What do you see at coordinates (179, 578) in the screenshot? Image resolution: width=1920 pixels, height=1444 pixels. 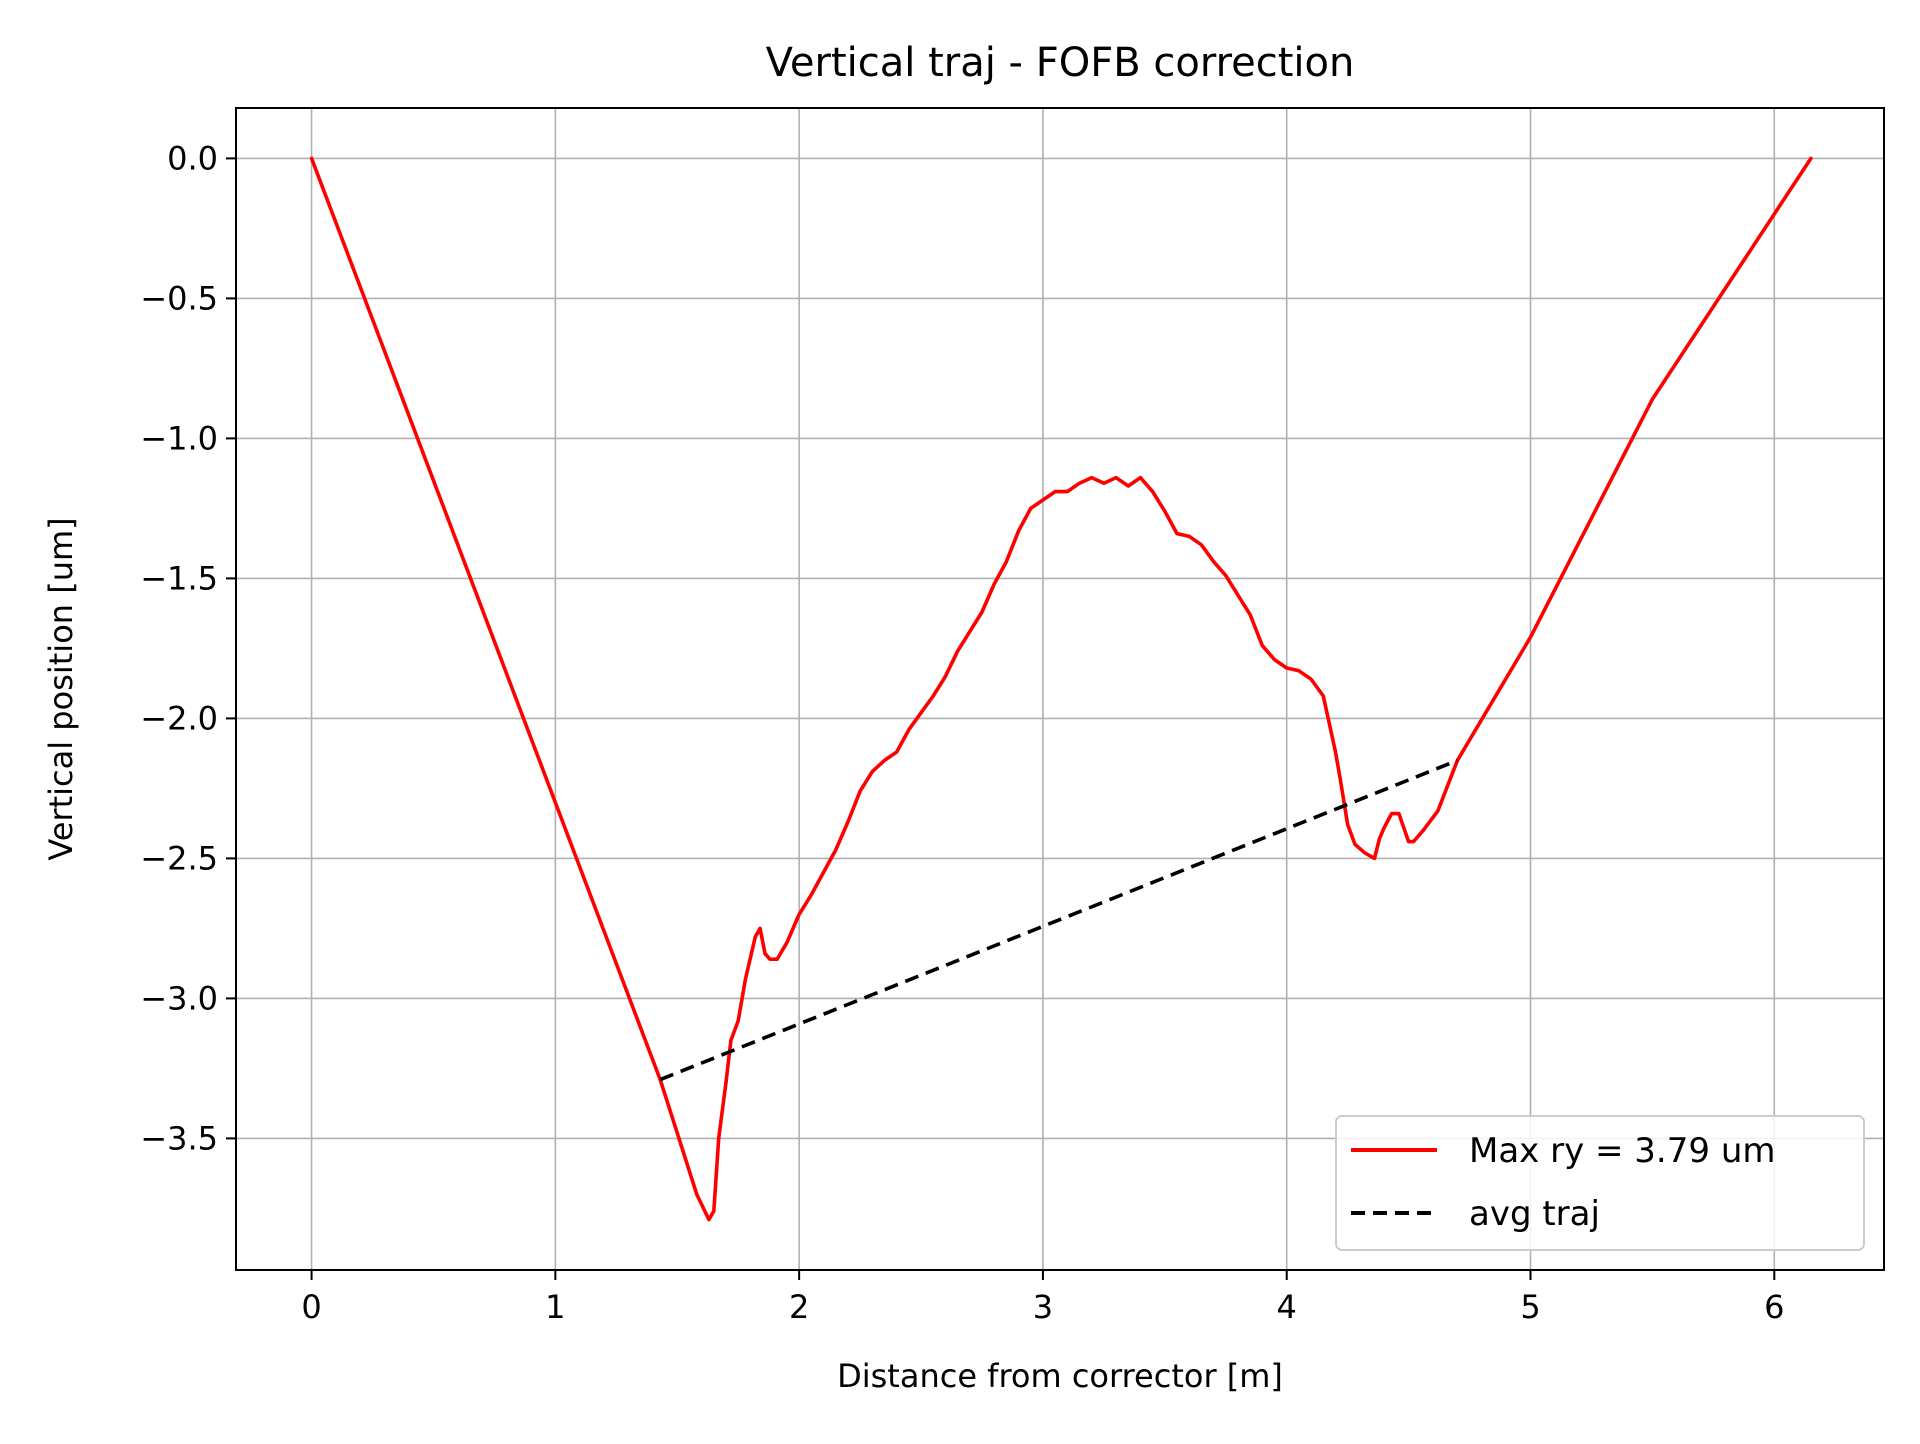 I see `y-tick-label: −1.5` at bounding box center [179, 578].